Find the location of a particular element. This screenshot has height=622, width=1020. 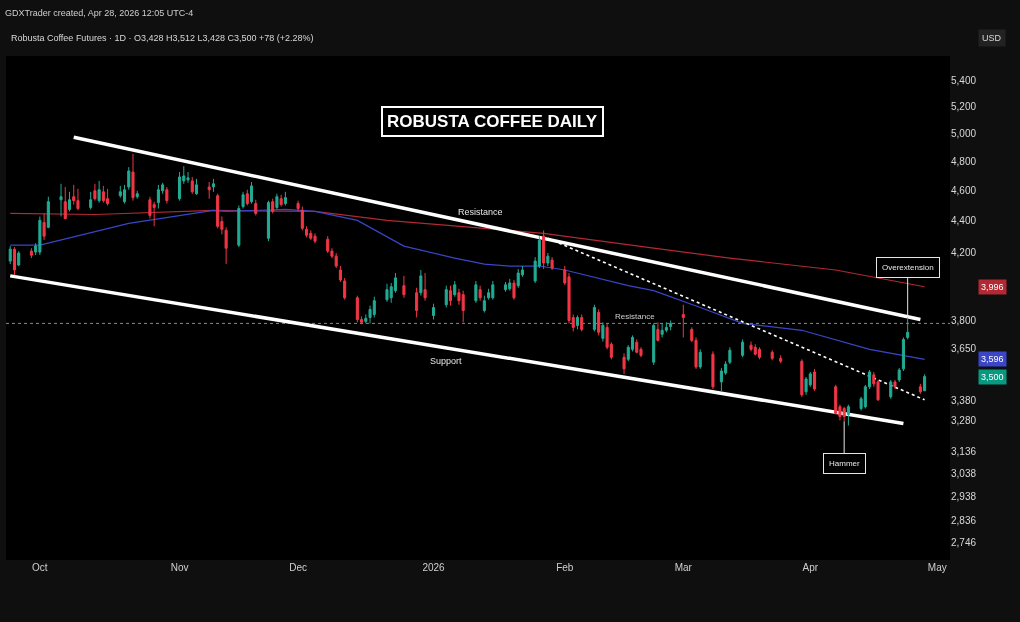

y-tick-label: 4,600 is located at coordinates (964, 190).